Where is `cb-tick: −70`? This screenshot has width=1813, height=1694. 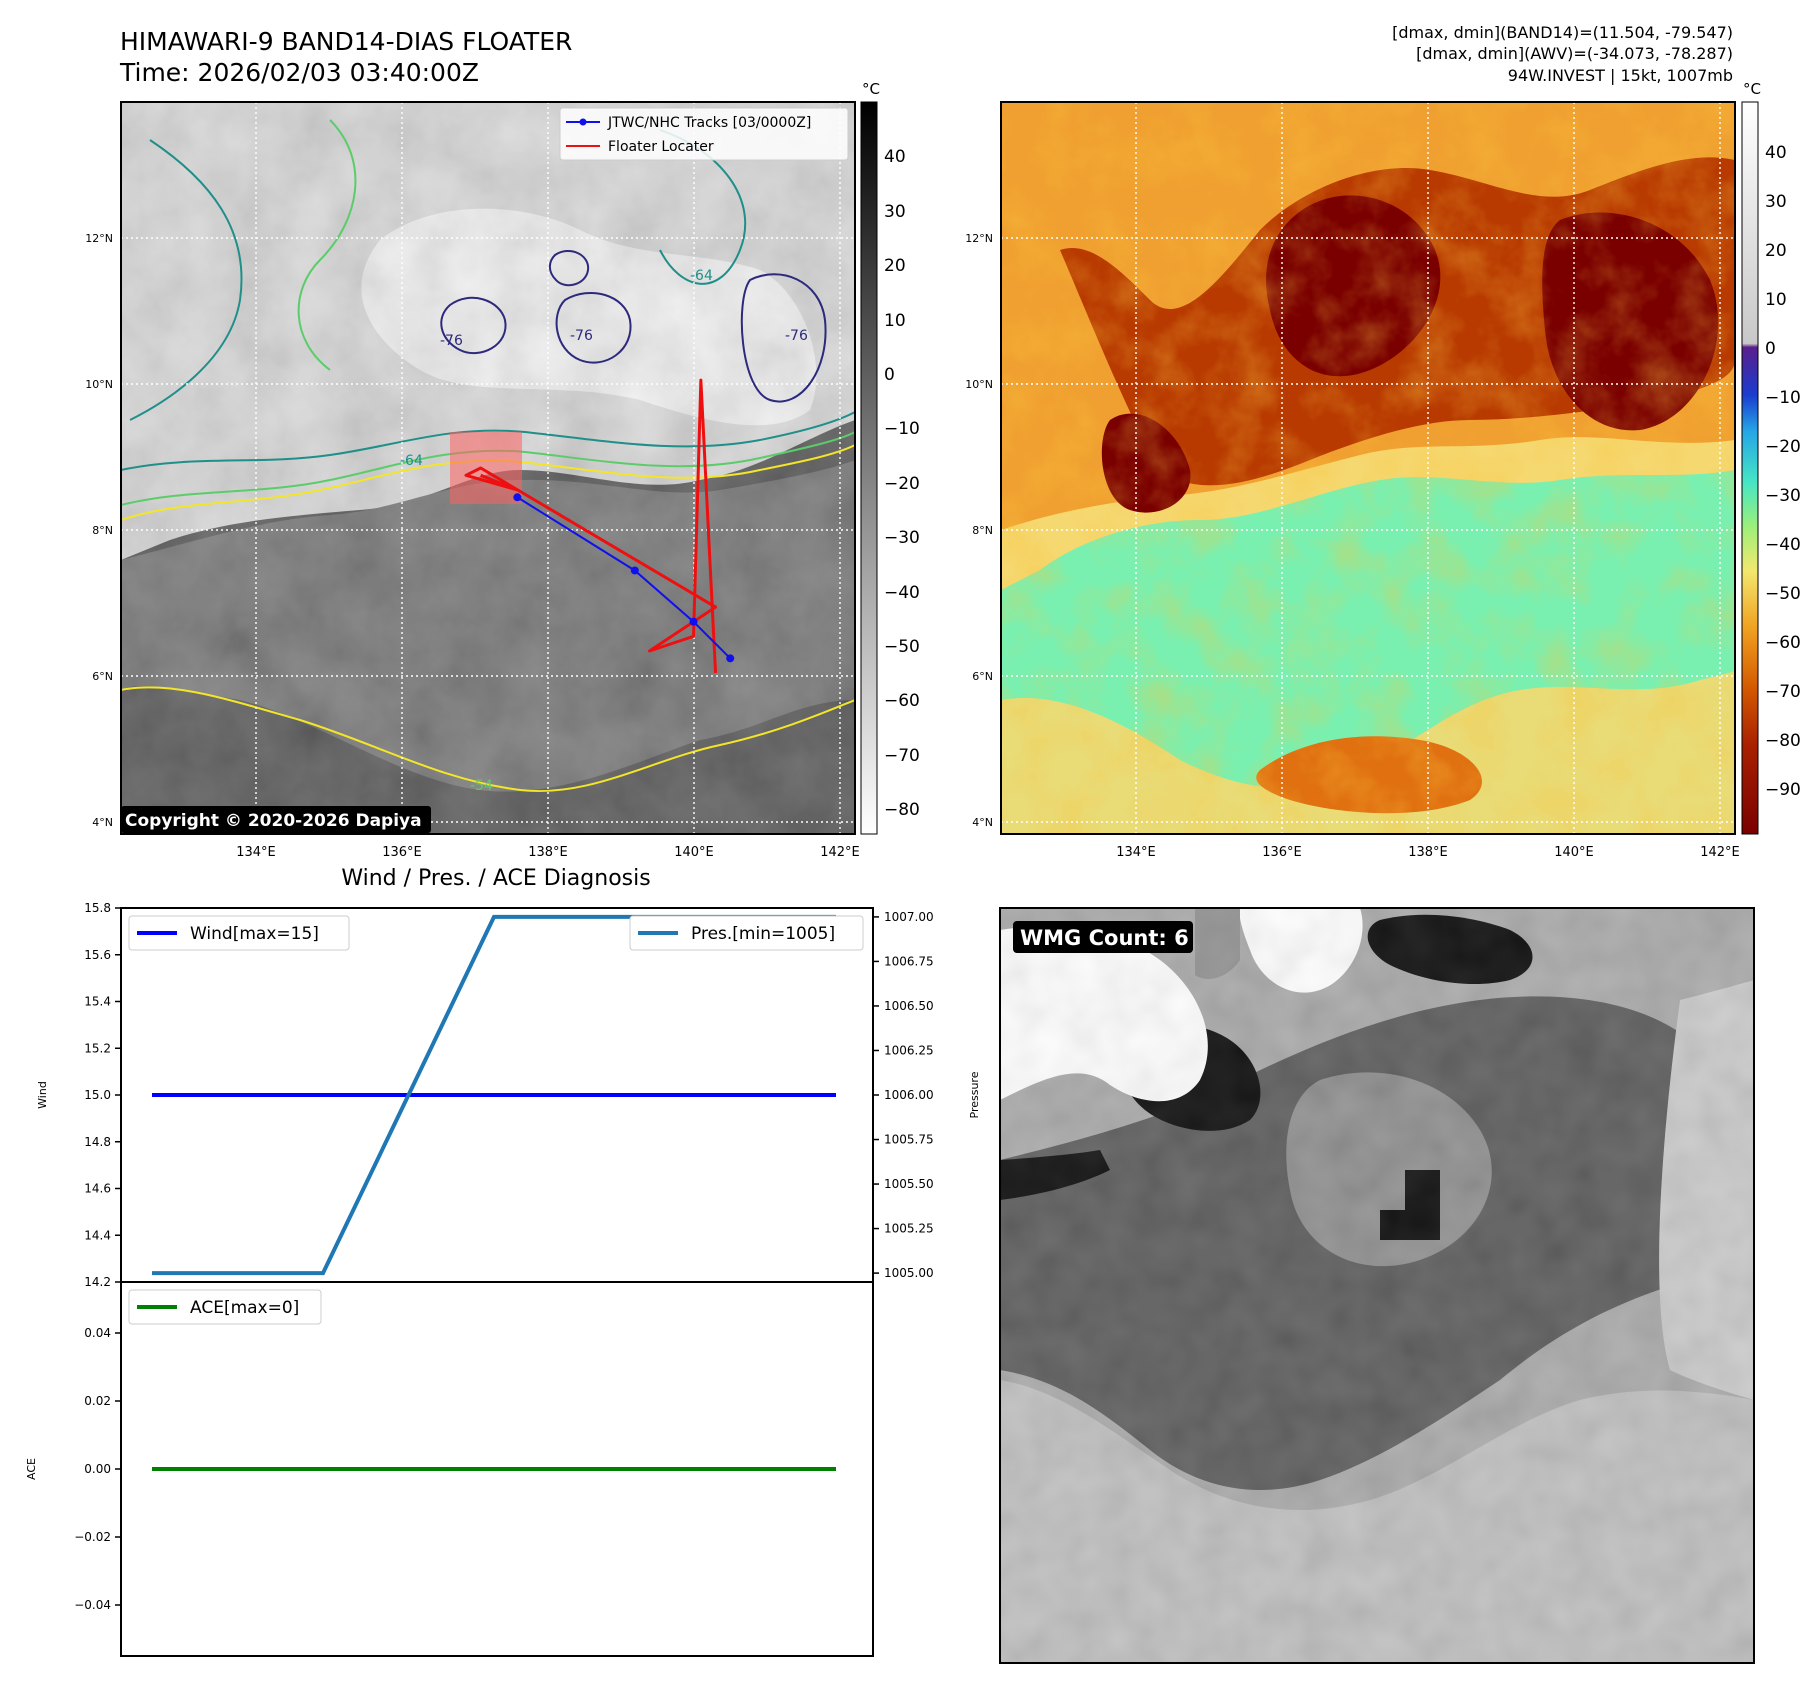
cb-tick: −70 is located at coordinates (1783, 692).